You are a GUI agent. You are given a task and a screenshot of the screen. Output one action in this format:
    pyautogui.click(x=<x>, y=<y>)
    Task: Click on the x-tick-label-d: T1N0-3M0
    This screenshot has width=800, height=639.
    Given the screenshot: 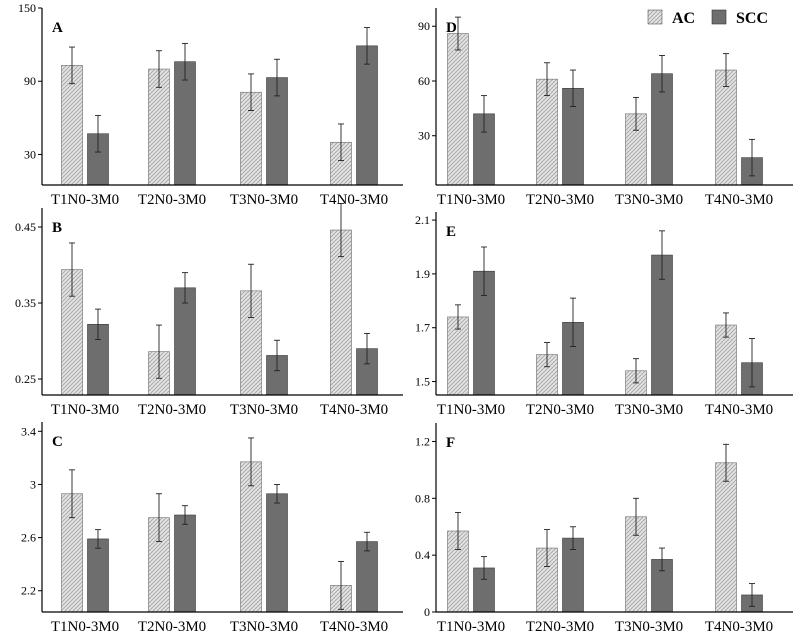 What is the action you would take?
    pyautogui.click(x=471, y=200)
    